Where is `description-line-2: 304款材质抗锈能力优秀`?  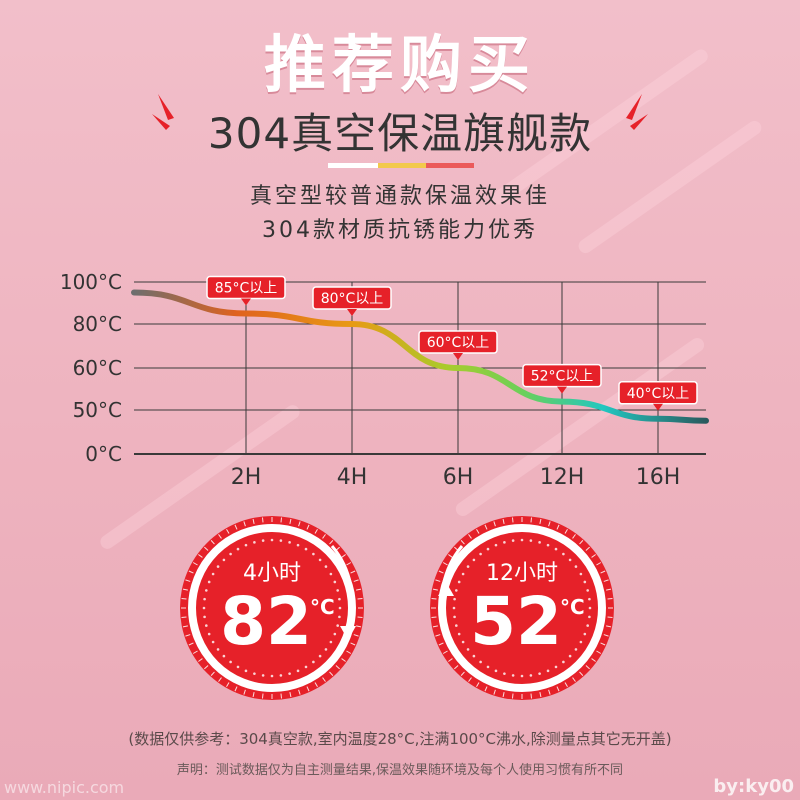 description-line-2: 304款材质抗锈能力优秀 is located at coordinates (400, 230).